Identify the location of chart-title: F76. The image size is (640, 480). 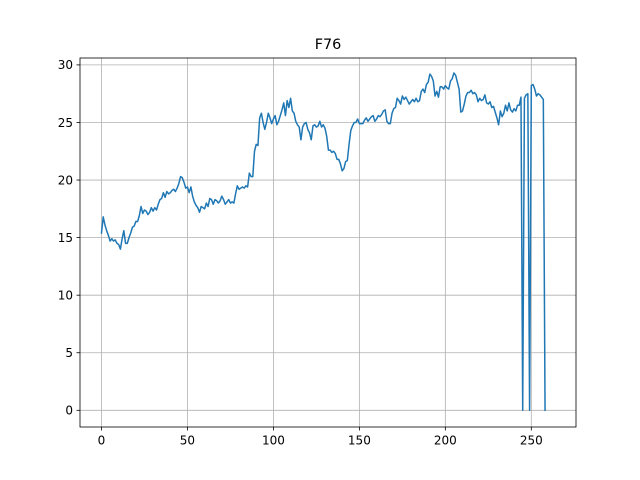
(328, 45).